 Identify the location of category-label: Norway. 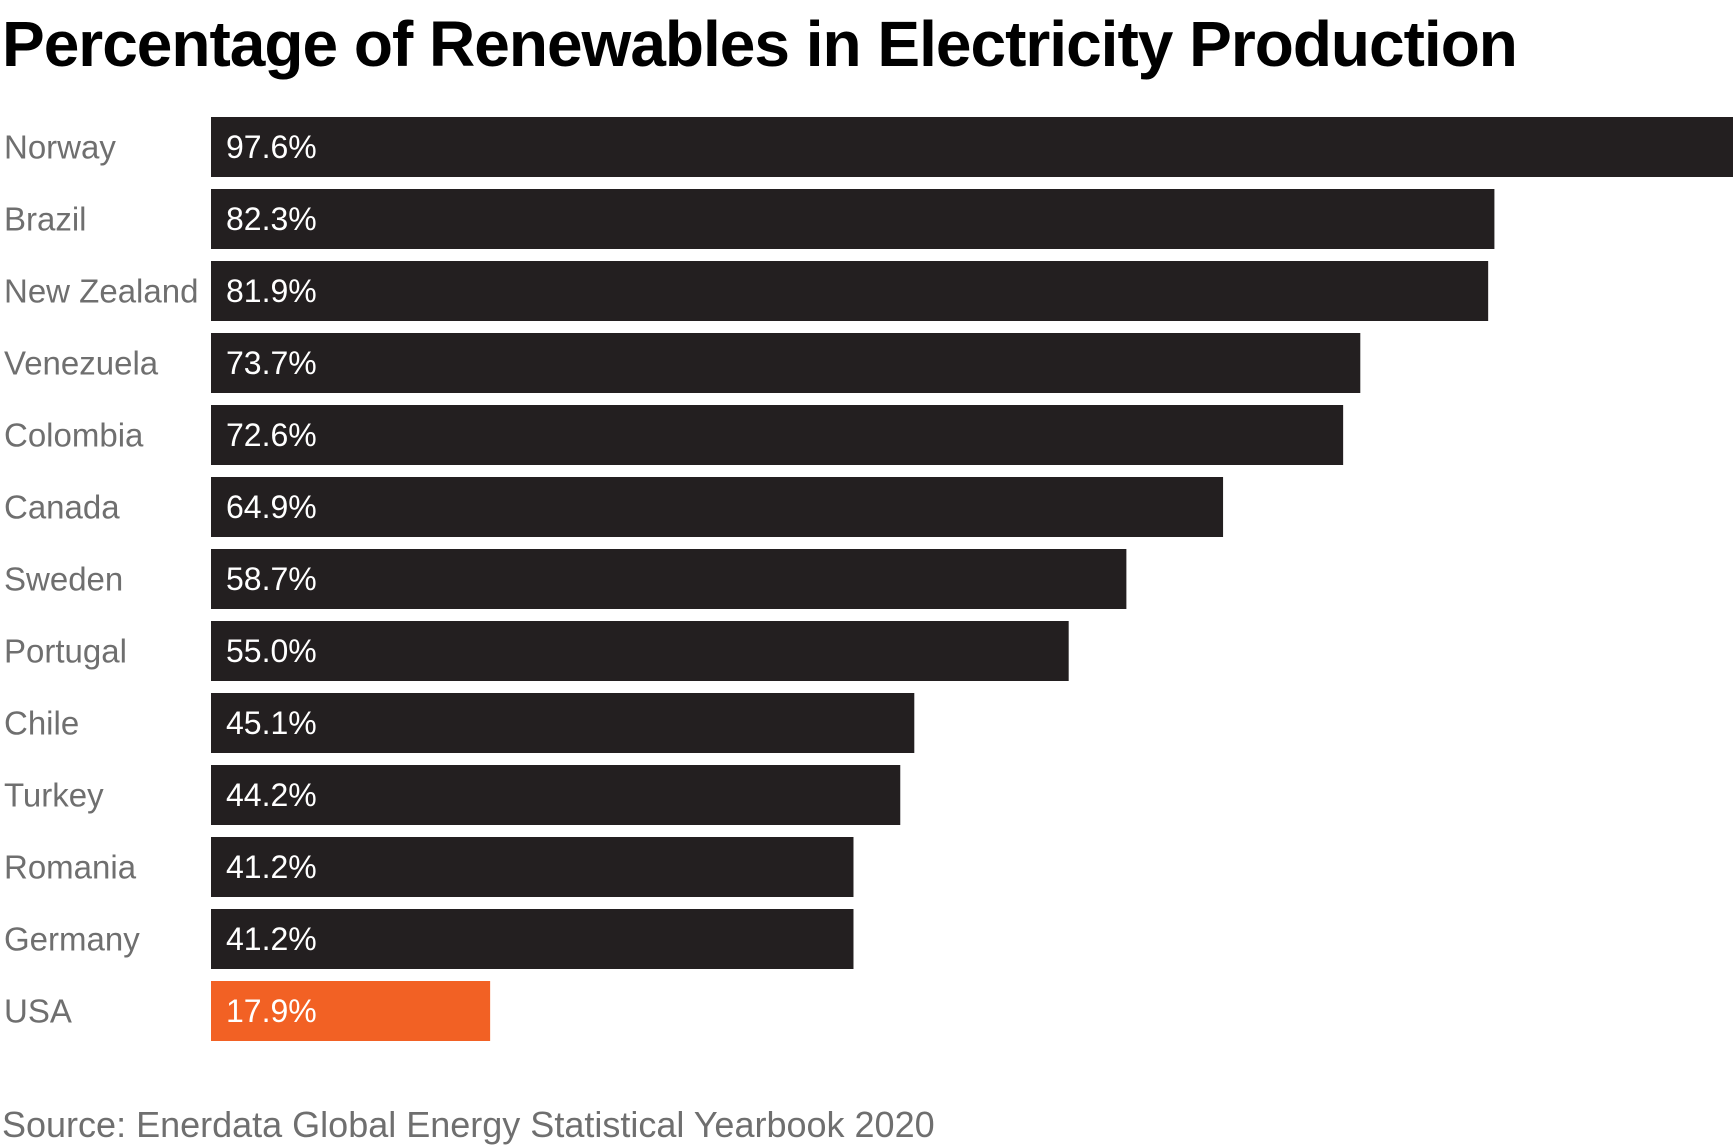
(60, 147).